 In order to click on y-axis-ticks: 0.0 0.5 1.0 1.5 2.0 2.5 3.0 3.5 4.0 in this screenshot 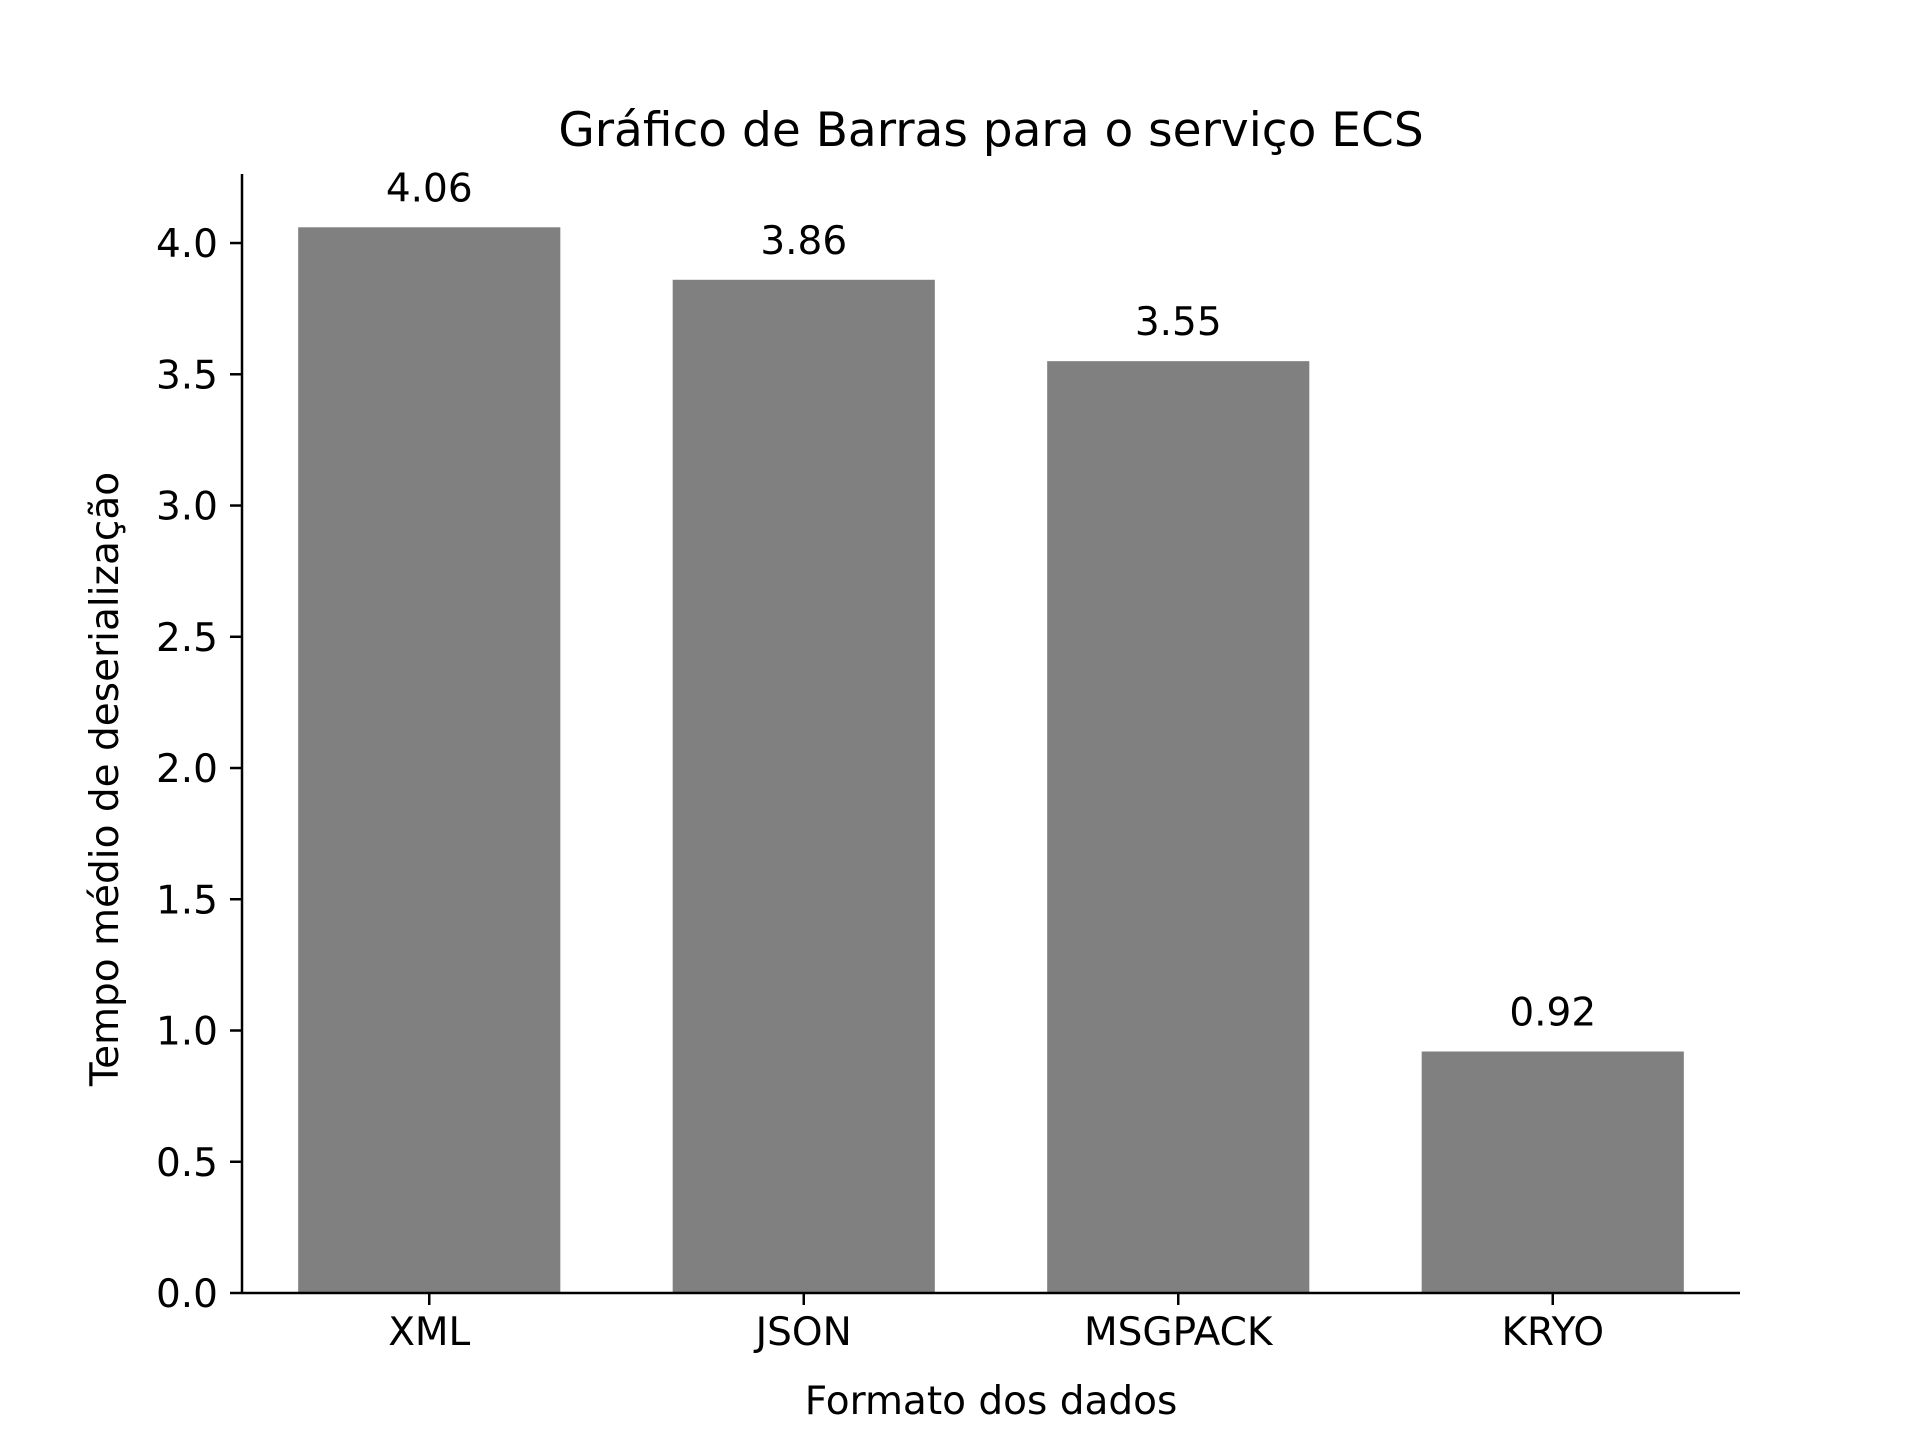, I will do `click(199, 769)`.